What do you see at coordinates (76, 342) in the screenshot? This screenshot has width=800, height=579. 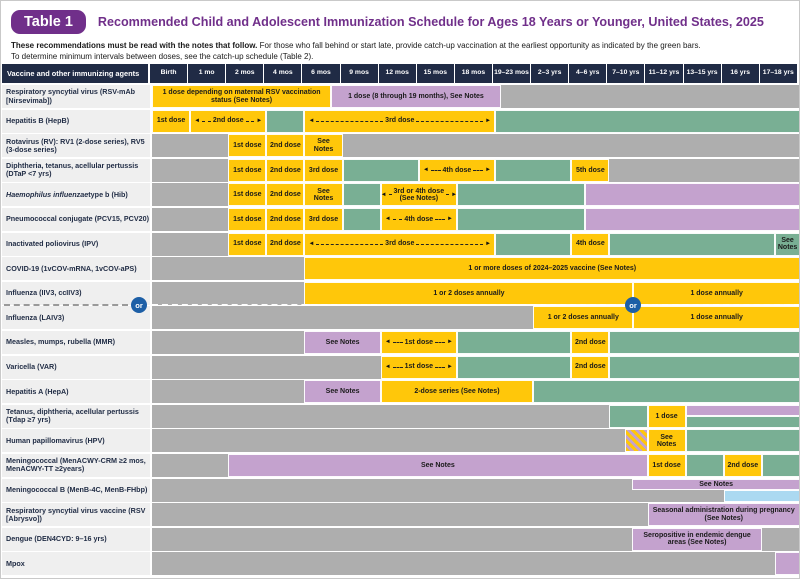 I see `vaccine-row-label: Measles, mumps, rubella (MMR)` at bounding box center [76, 342].